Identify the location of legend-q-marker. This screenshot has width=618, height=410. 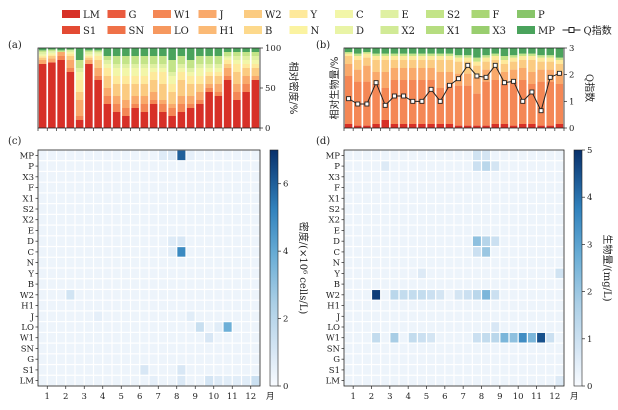
(571, 30).